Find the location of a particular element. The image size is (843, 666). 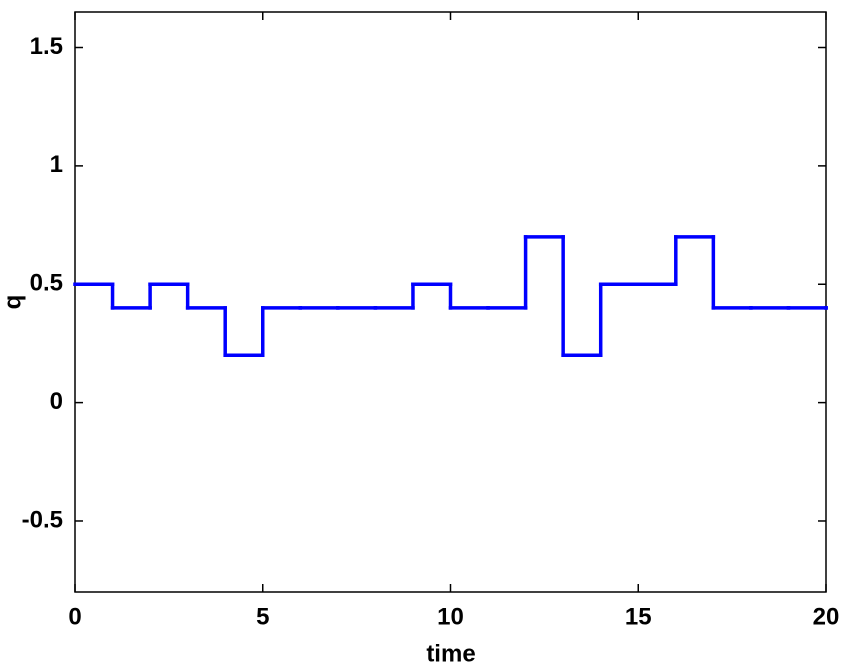

x-tick-label: 20 is located at coordinates (826, 616).